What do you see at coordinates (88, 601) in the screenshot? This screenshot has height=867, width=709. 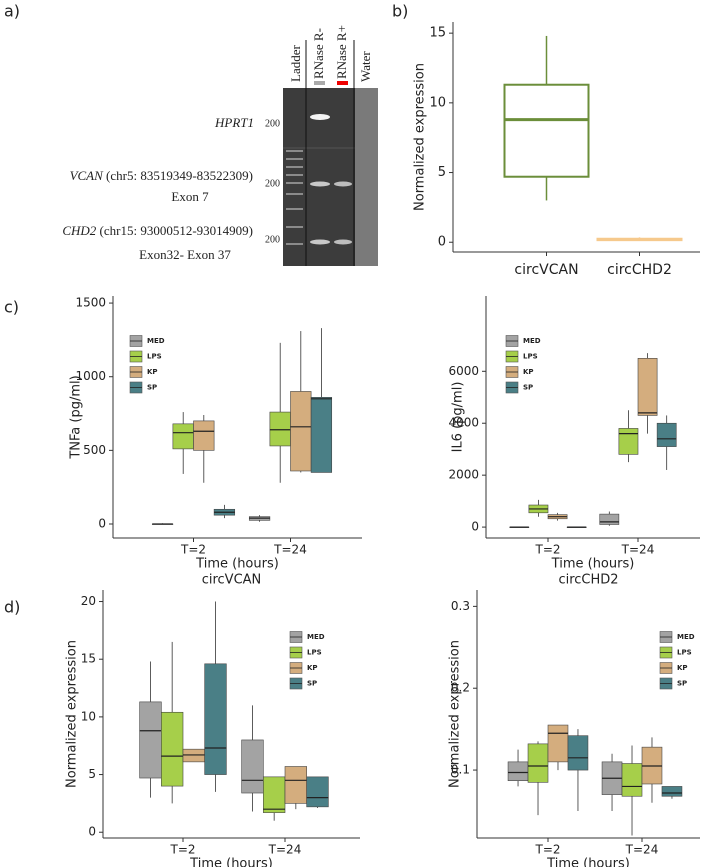 I see `y-tick-label: 20` at bounding box center [88, 601].